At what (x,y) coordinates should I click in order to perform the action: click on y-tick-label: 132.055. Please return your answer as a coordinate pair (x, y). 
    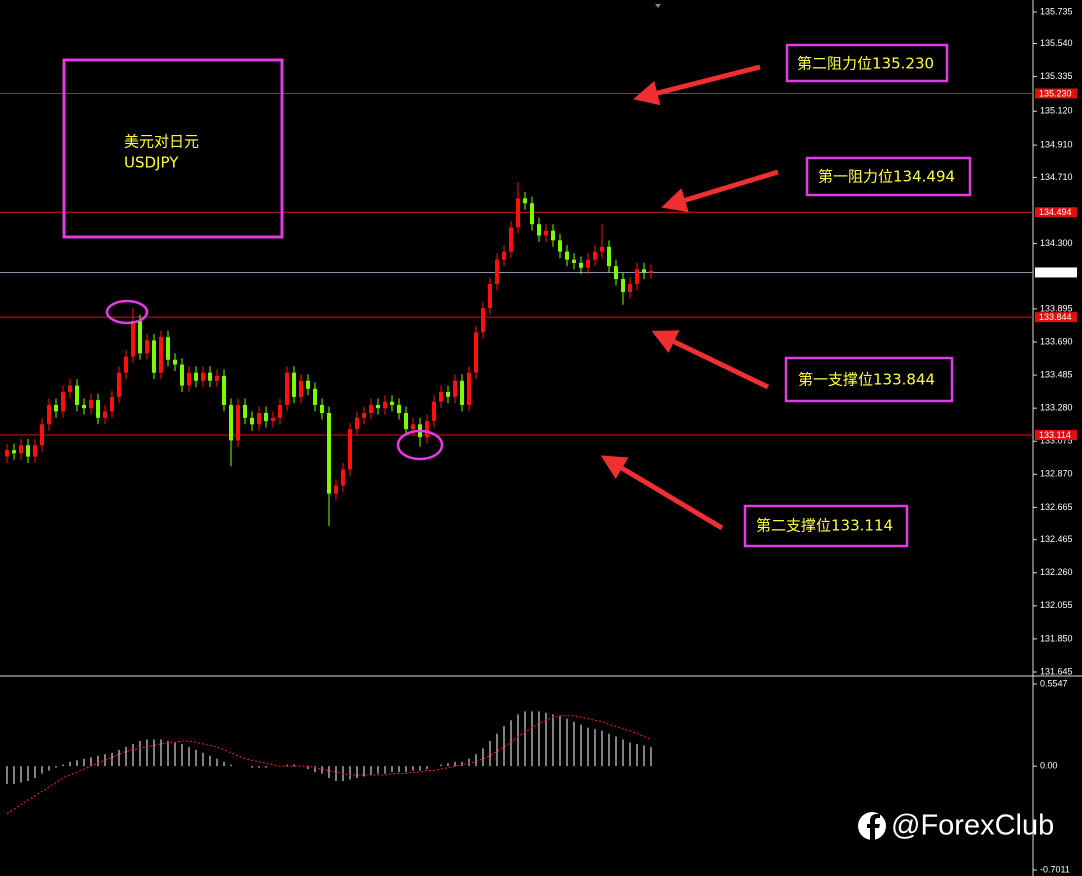
    Looking at the image, I should click on (1056, 605).